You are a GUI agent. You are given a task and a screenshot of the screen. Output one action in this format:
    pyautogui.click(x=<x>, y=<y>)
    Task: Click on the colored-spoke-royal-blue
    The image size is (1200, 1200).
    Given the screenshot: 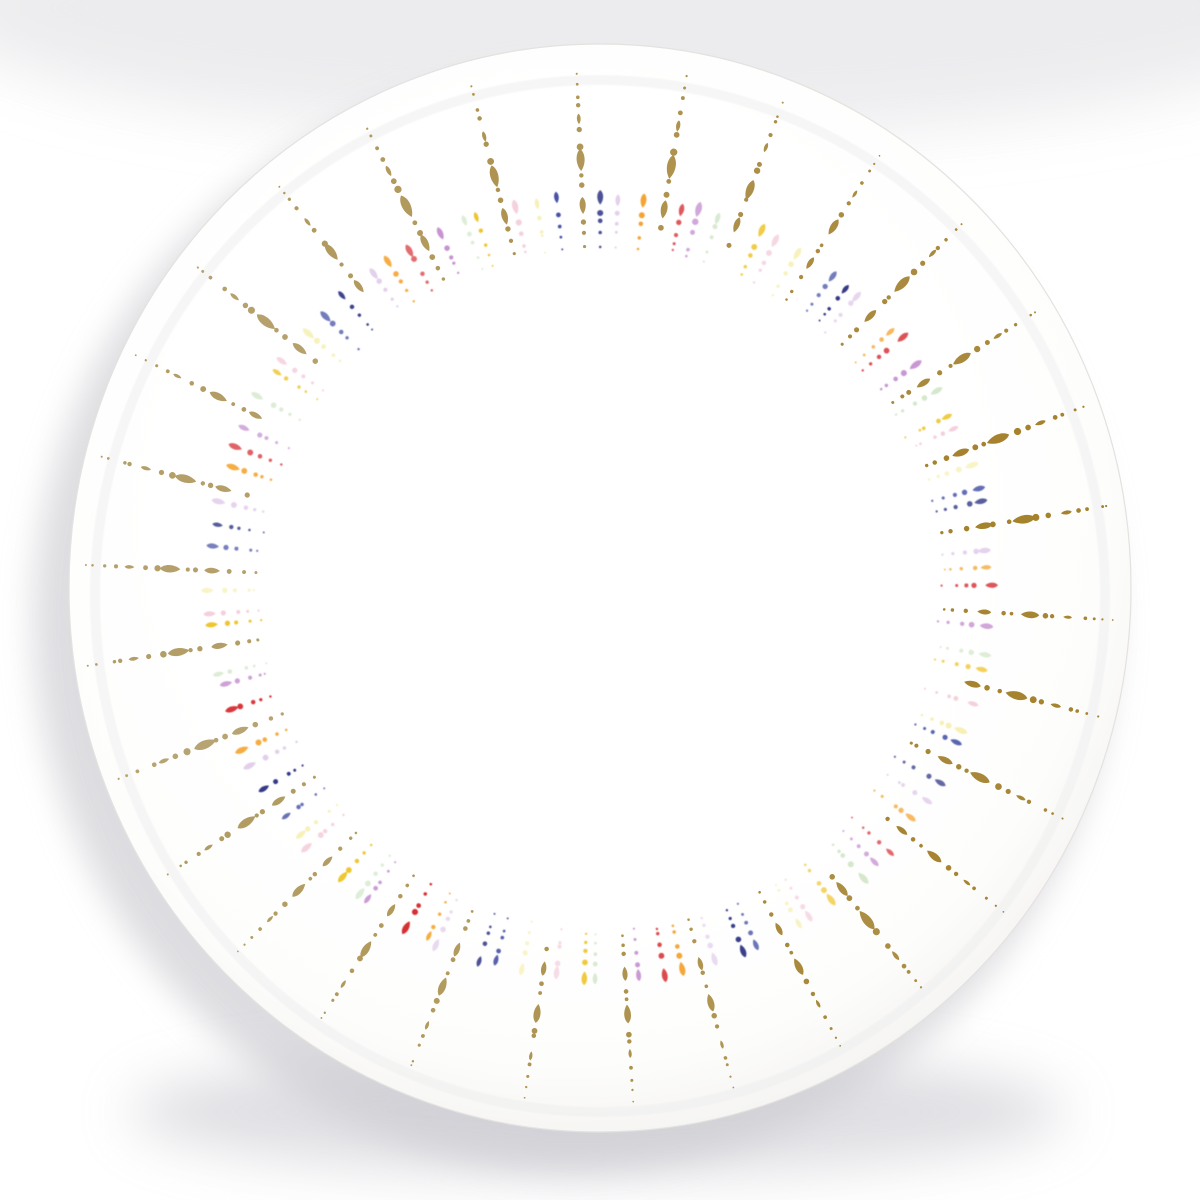 What is the action you would take?
    pyautogui.click(x=303, y=803)
    